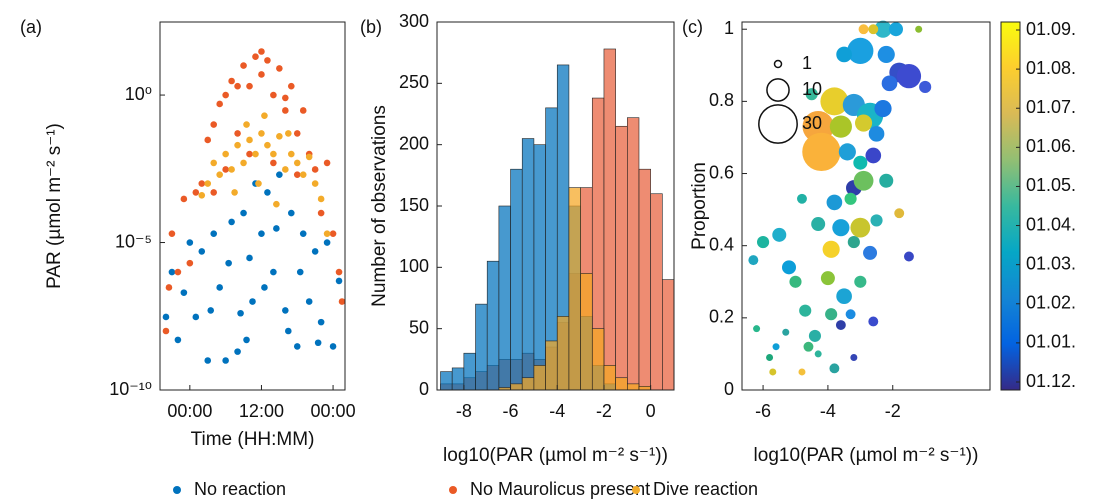 This screenshot has width=1095, height=502. Describe the element at coordinates (721, 317) in the screenshot. I see `y-tick-label: 0.2` at that location.